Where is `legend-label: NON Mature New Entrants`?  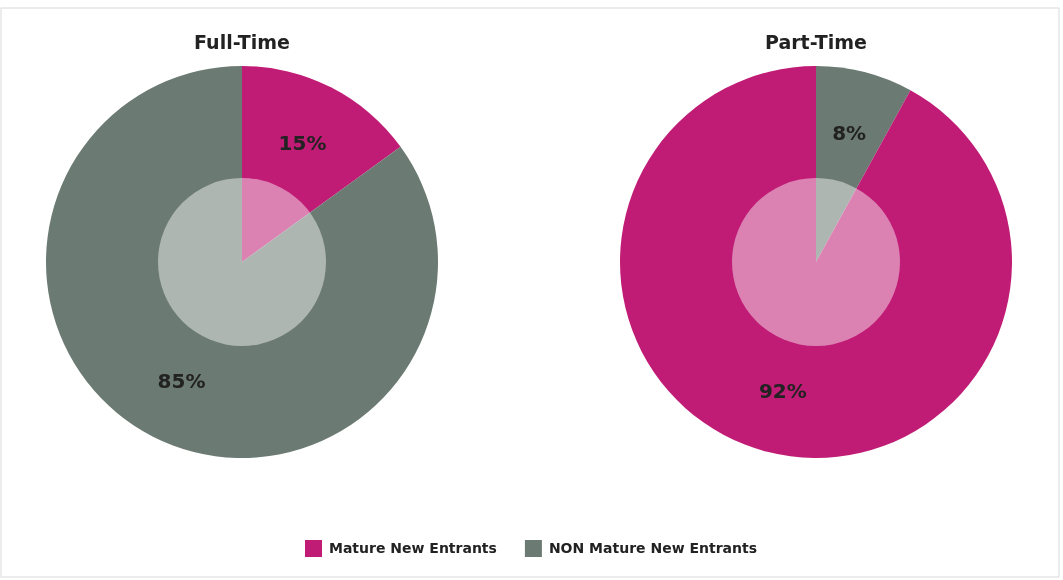 legend-label: NON Mature New Entrants is located at coordinates (653, 548).